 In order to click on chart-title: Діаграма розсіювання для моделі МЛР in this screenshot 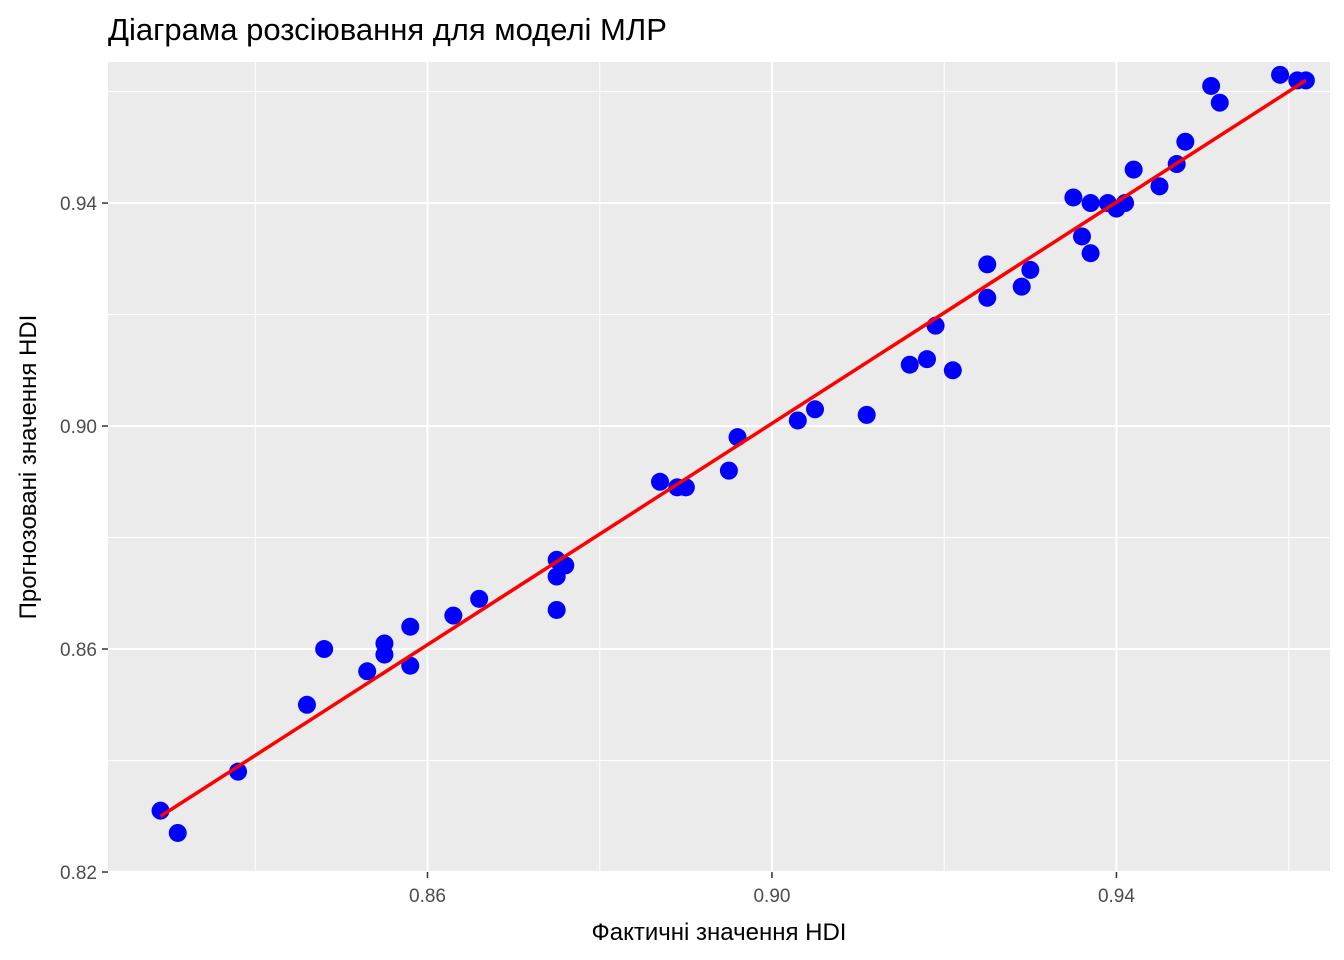, I will do `click(387, 29)`.